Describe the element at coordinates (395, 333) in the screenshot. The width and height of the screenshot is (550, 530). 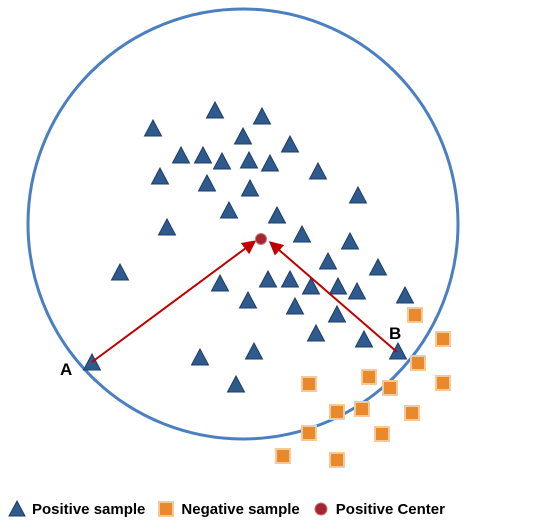
I see `point-b-label: B` at that location.